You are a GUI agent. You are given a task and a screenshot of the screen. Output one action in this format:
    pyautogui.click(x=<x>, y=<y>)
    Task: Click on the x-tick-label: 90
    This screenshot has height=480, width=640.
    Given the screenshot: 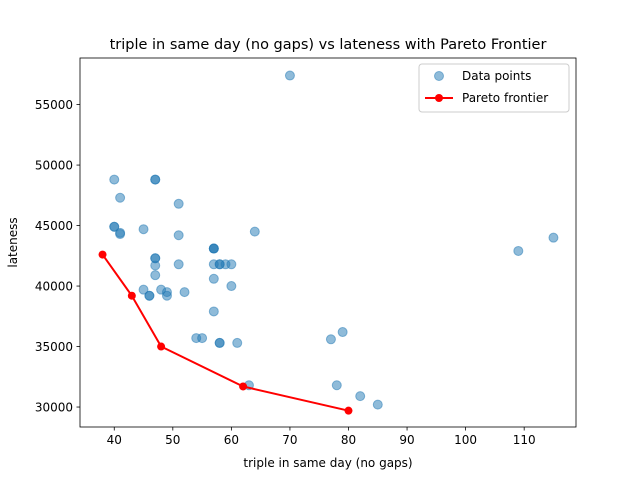 What is the action you would take?
    pyautogui.click(x=406, y=440)
    